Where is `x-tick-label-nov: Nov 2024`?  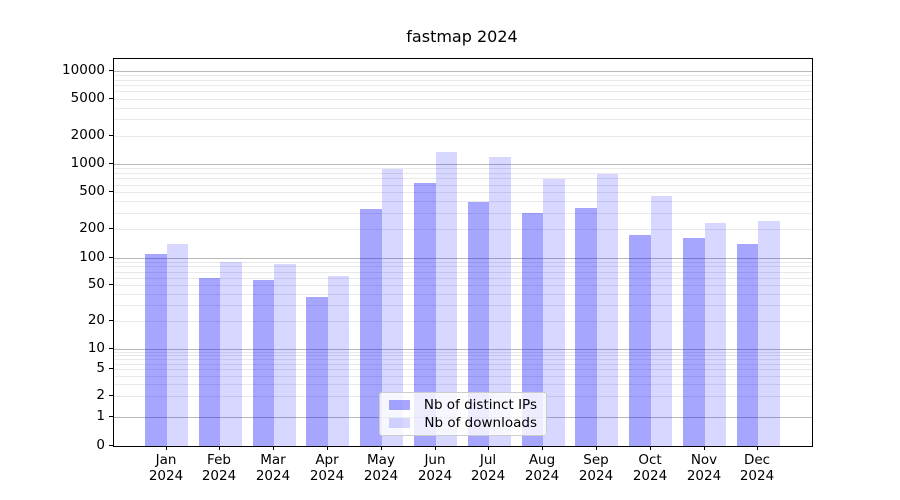 x-tick-label-nov: Nov 2024 is located at coordinates (704, 468).